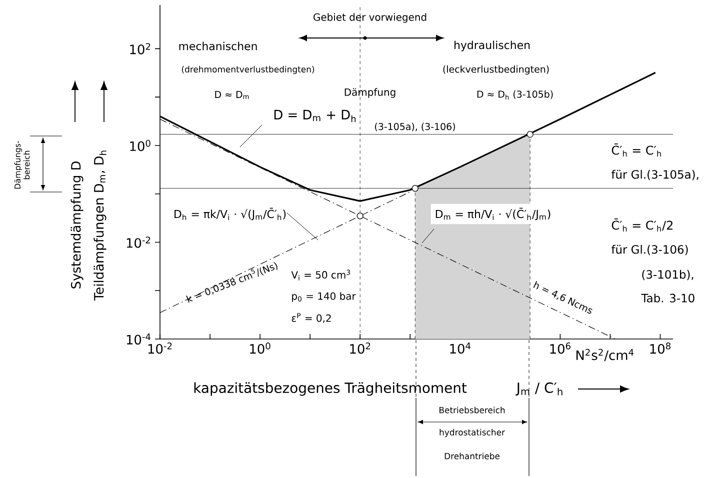  Describe the element at coordinates (370, 18) in the screenshot. I see `annotation: Gebiet der vorwiegend` at that location.